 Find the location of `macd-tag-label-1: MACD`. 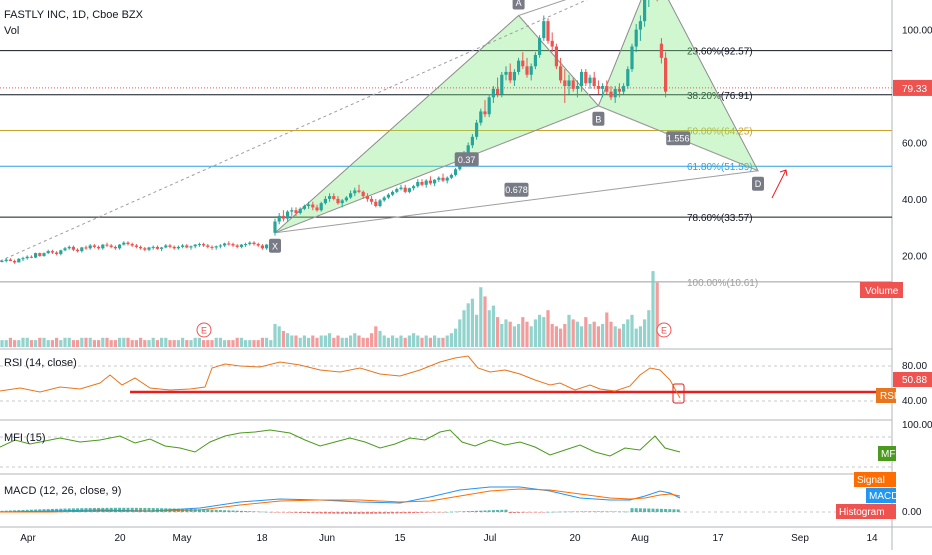

macd-tag-label-1: MACD is located at coordinates (883, 496).